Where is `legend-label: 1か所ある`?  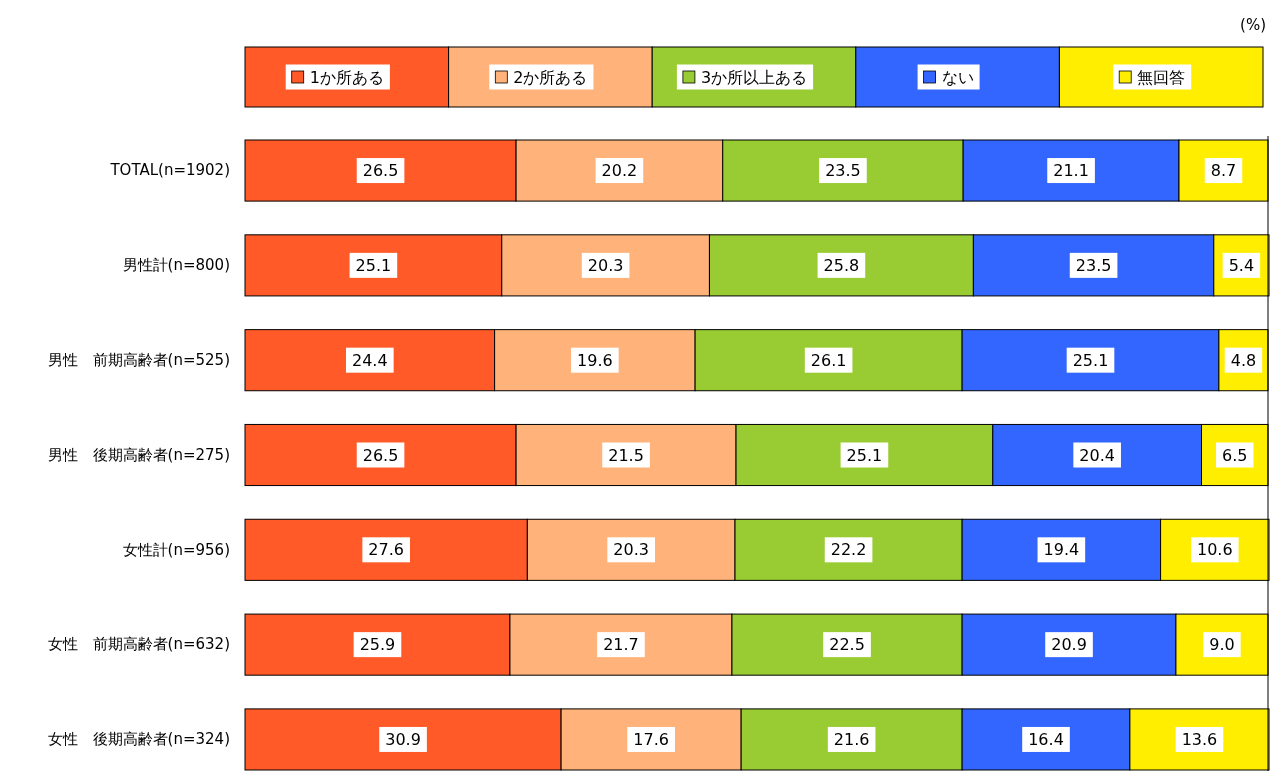
legend-label: 1か所ある is located at coordinates (346, 77).